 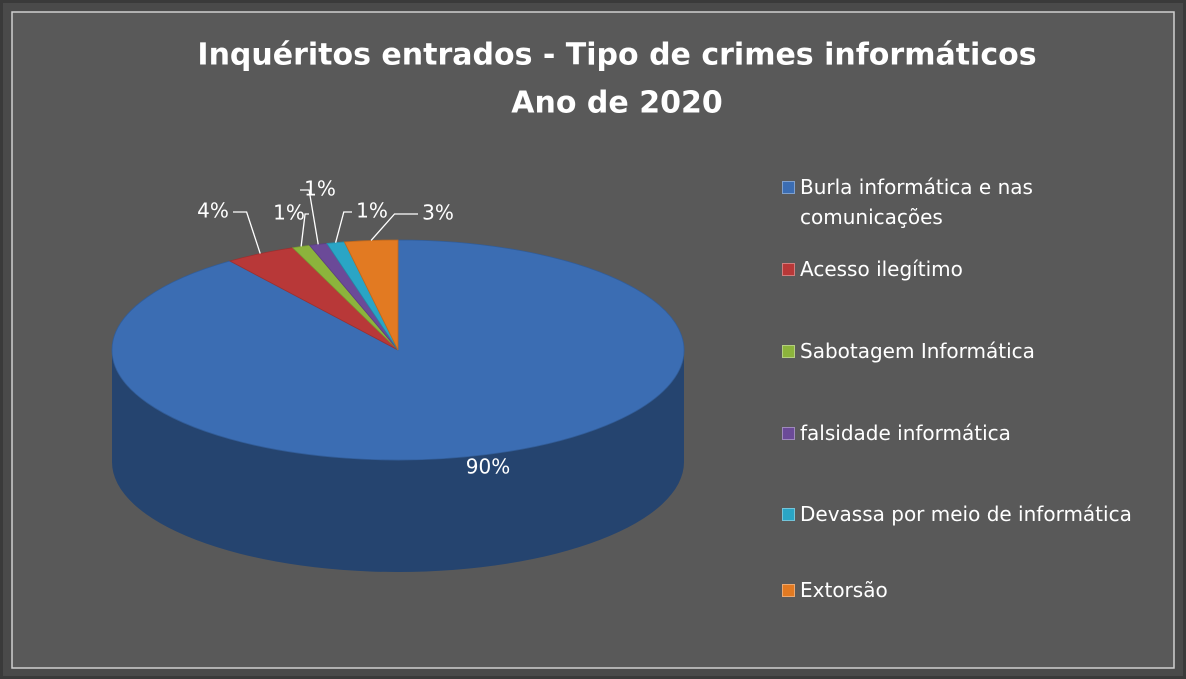 I want to click on legend-label: Sabotagem Informática, so click(x=917, y=351).